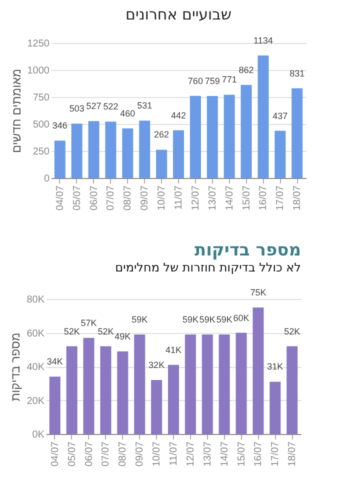  What do you see at coordinates (60, 125) in the screenshot?
I see `data-label: 346` at bounding box center [60, 125].